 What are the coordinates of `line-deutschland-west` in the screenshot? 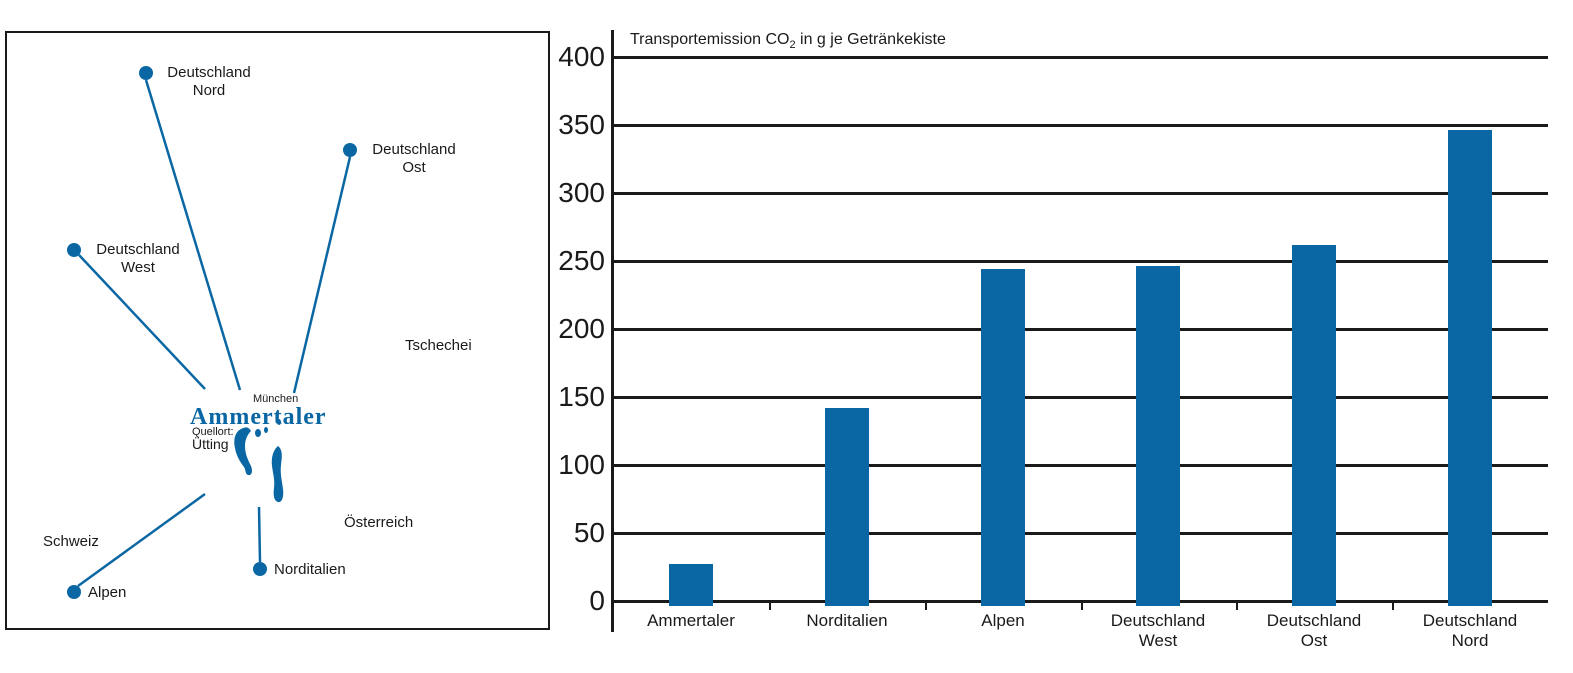 It's located at (142, 322).